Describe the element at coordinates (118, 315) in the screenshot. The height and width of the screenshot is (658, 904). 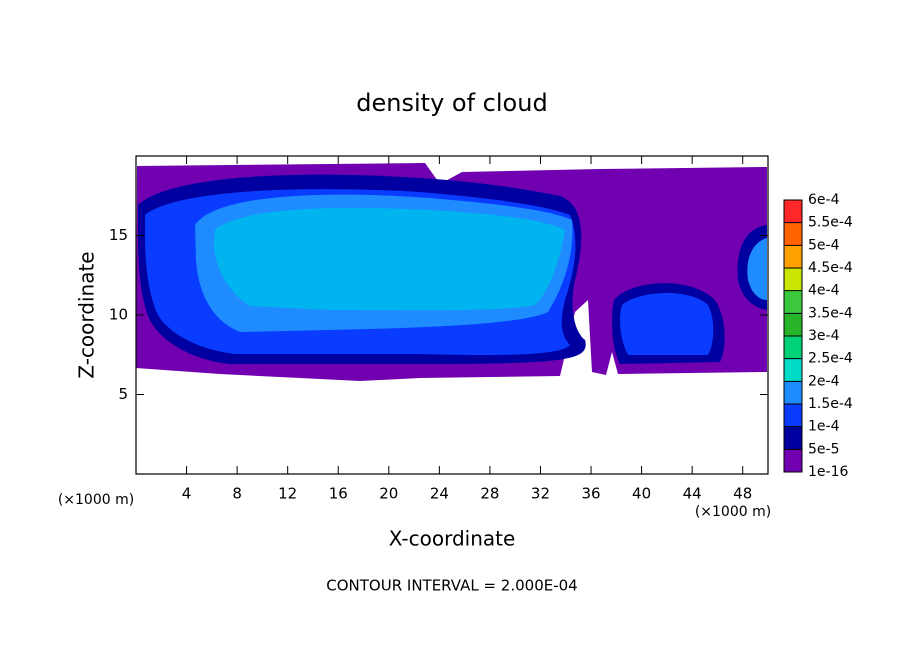
I see `y-tick-label: 10` at that location.